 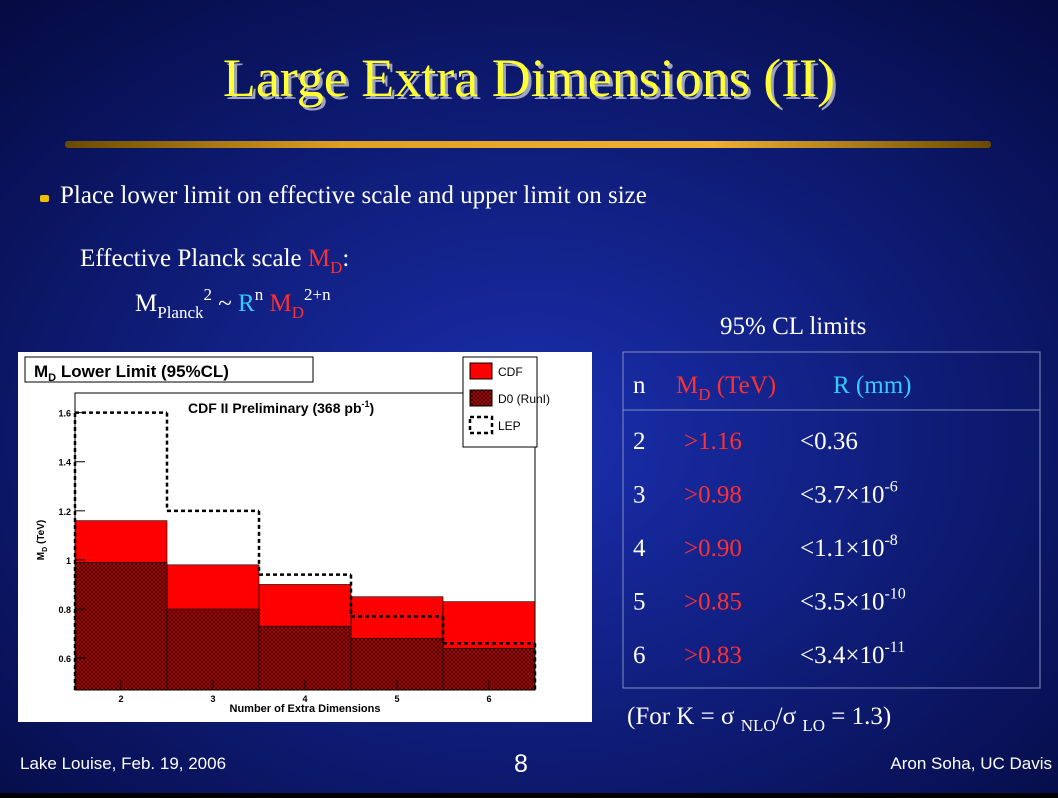 I want to click on table-row: 4 >0.90 <1.1×10-8, so click(x=765, y=547).